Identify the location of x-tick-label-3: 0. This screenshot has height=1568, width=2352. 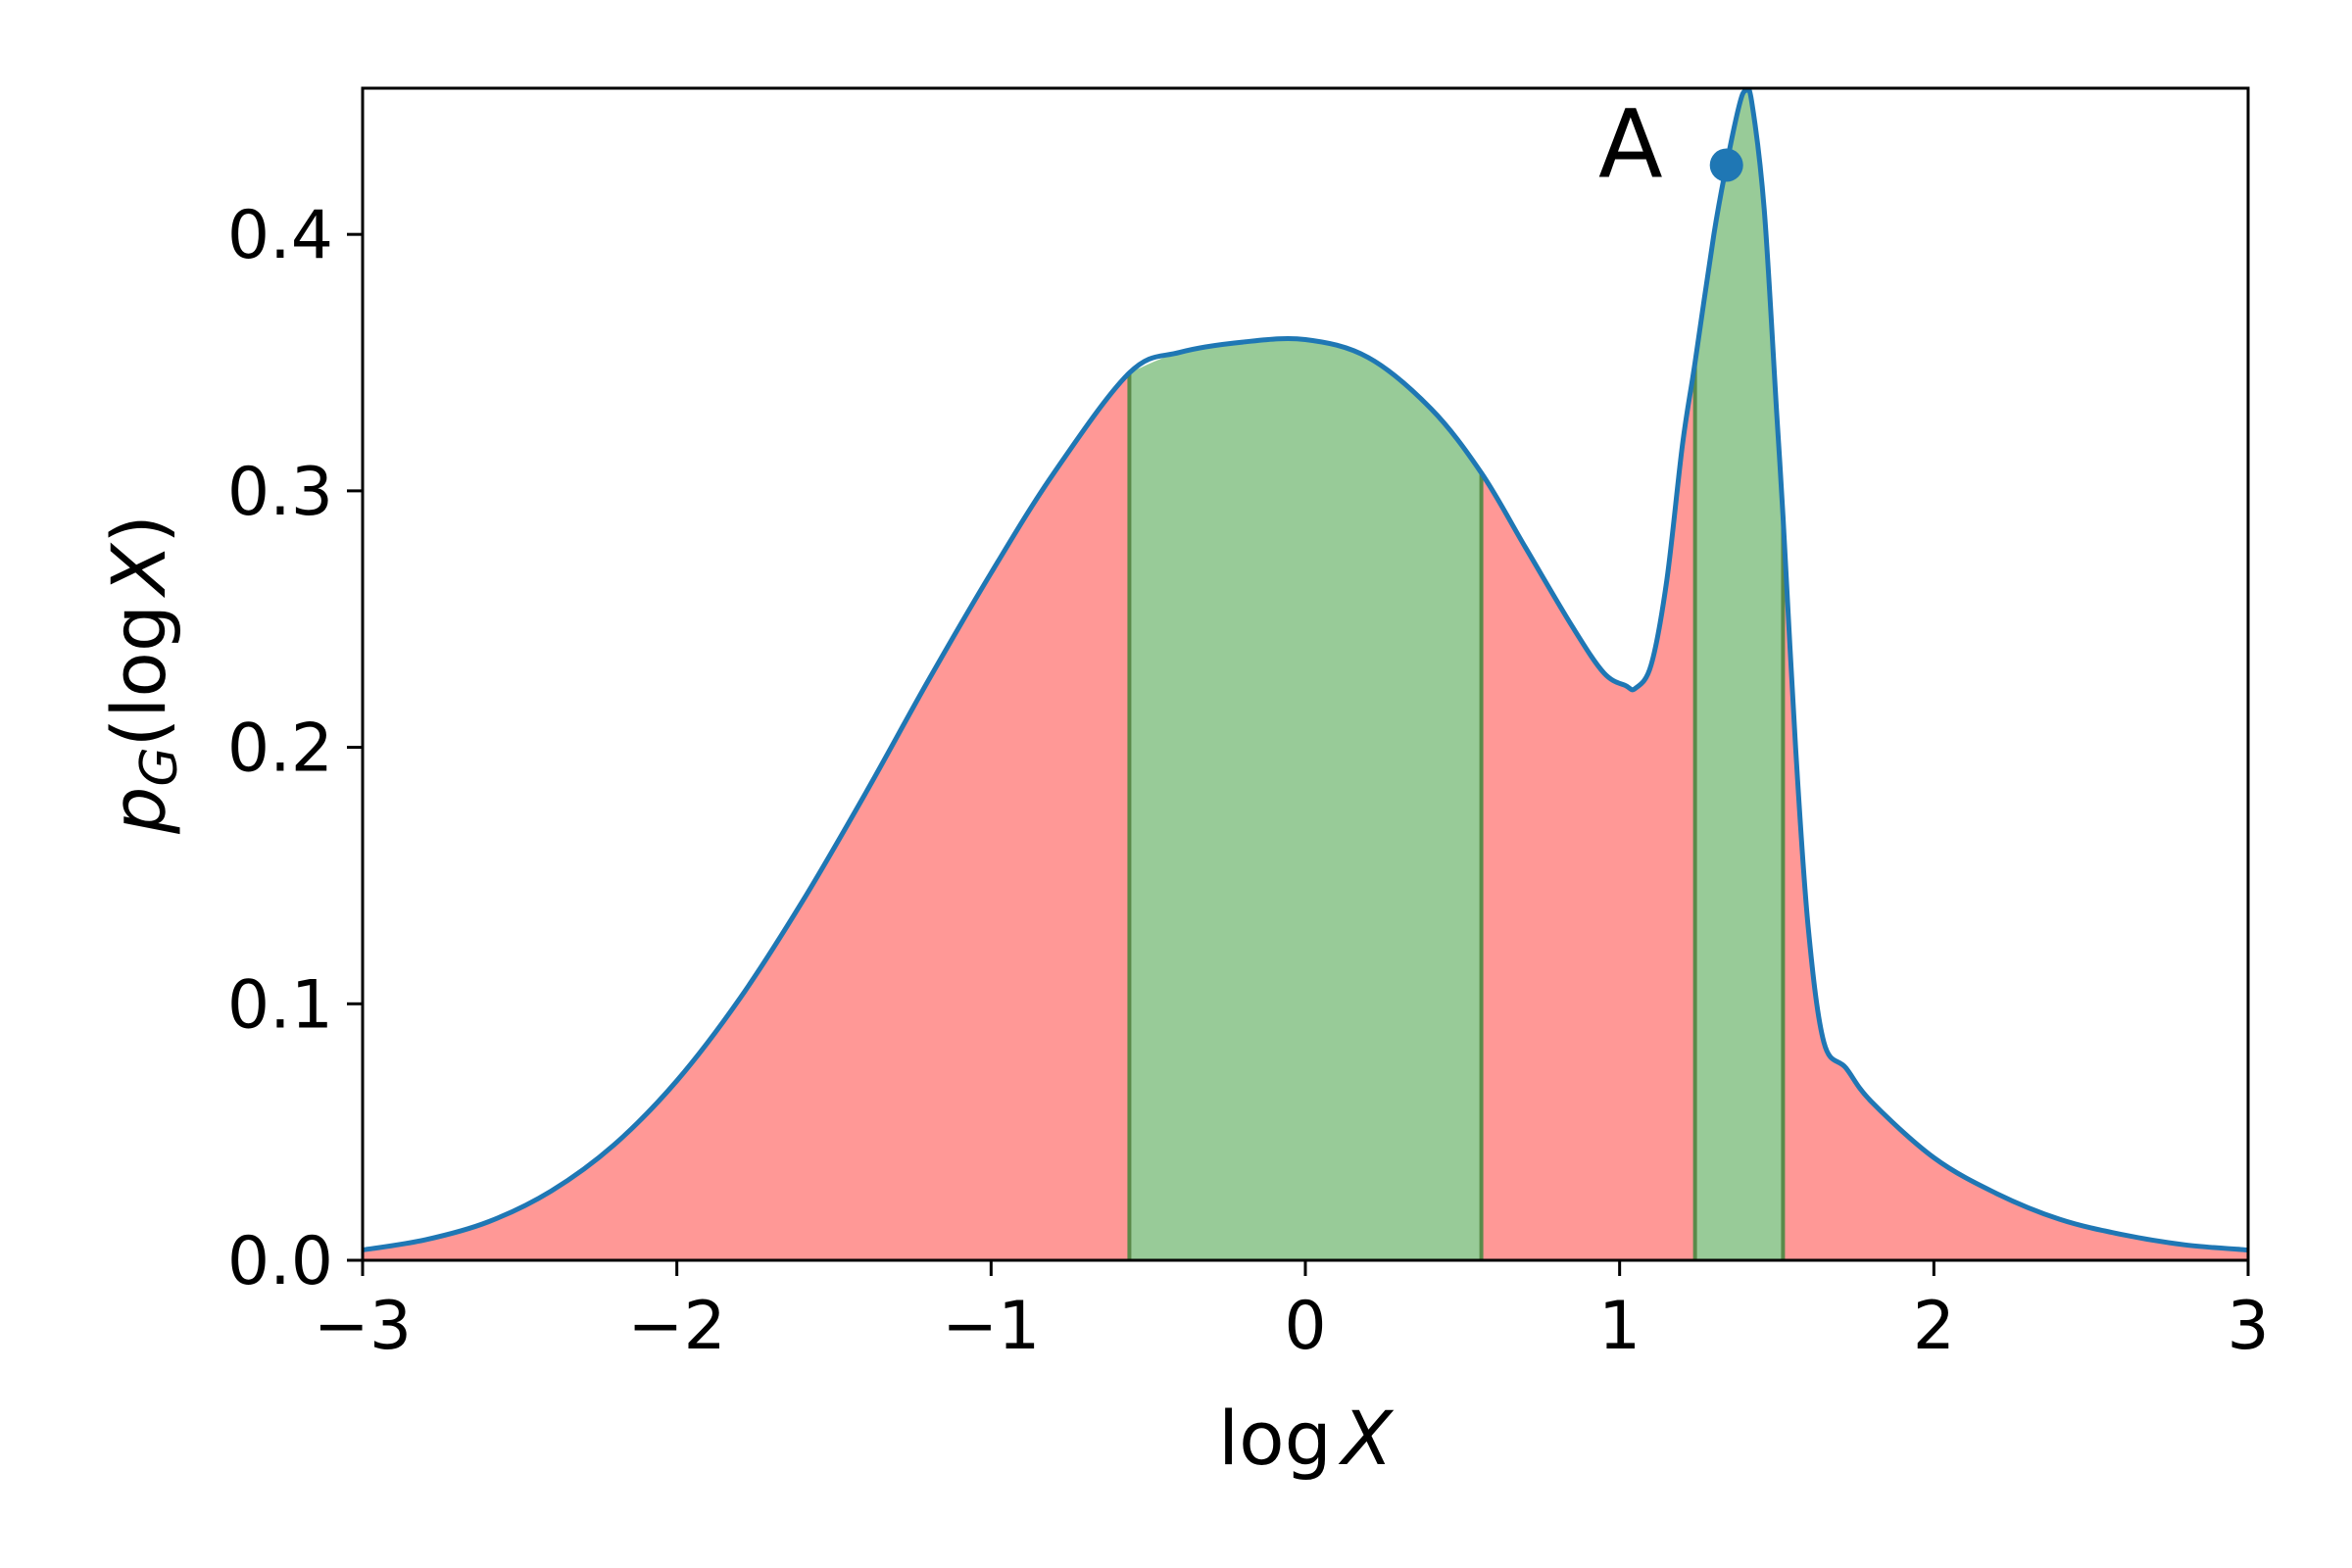
(1305, 1326).